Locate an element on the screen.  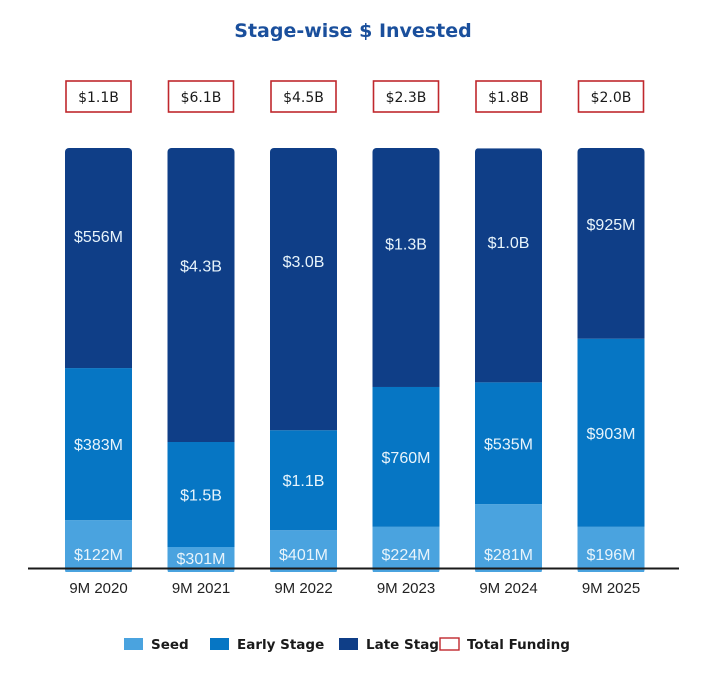
segment-early-stage-9m-2022 is located at coordinates (303, 480).